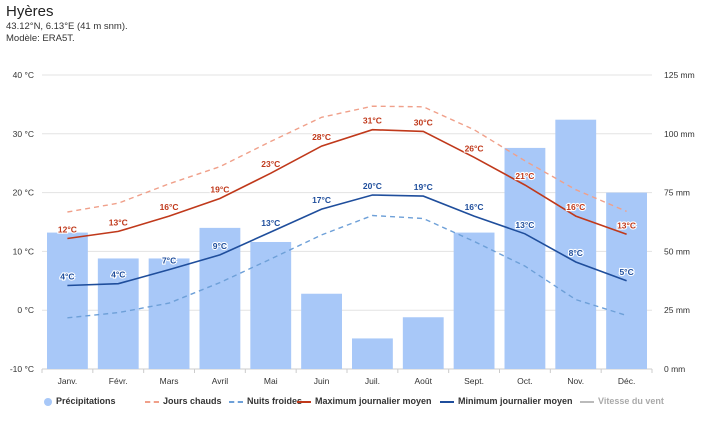 Image resolution: width=703 pixels, height=422 pixels. Describe the element at coordinates (275, 401) in the screenshot. I see `legend-label: Nuits froides` at that location.